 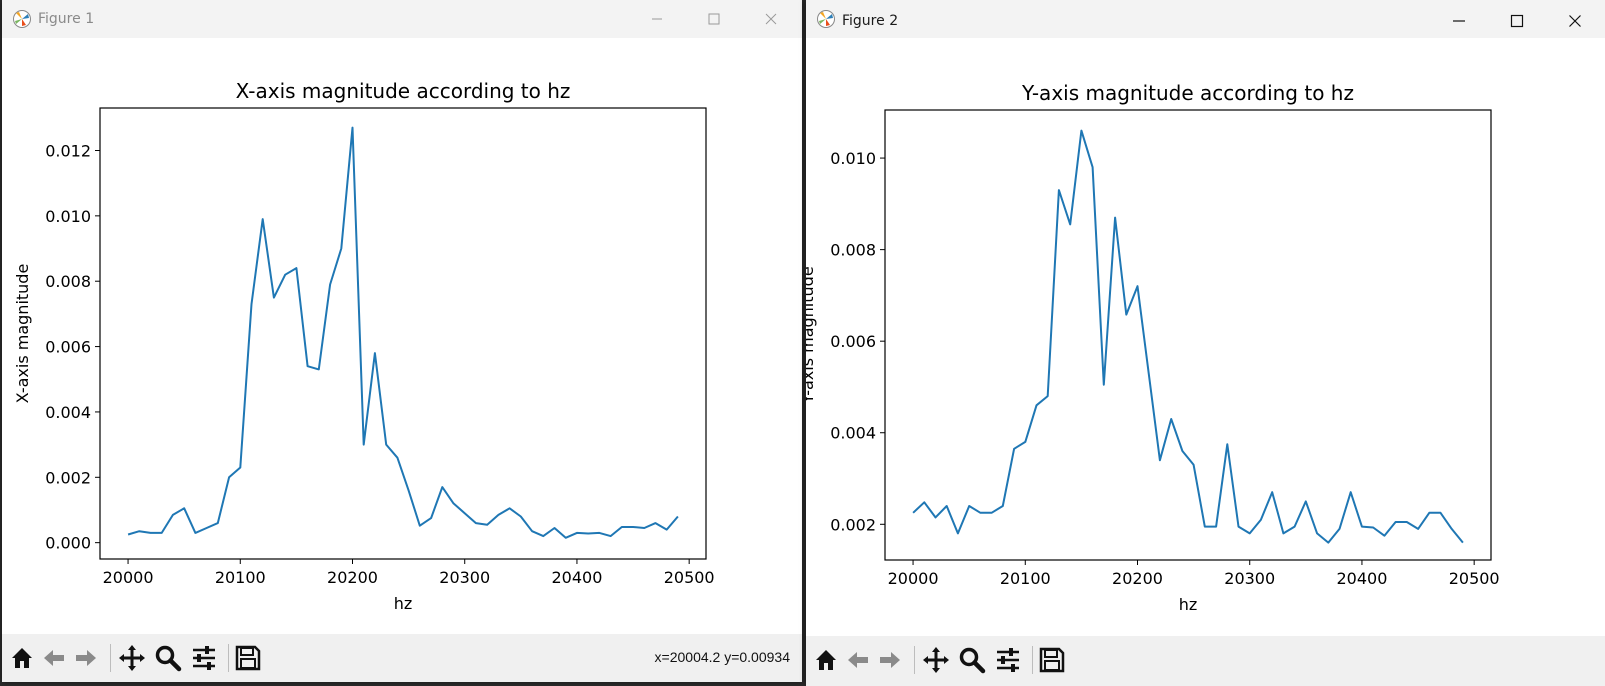 I want to click on cursor-coordinates: x=20004.2 y=0.00934, so click(x=722, y=657).